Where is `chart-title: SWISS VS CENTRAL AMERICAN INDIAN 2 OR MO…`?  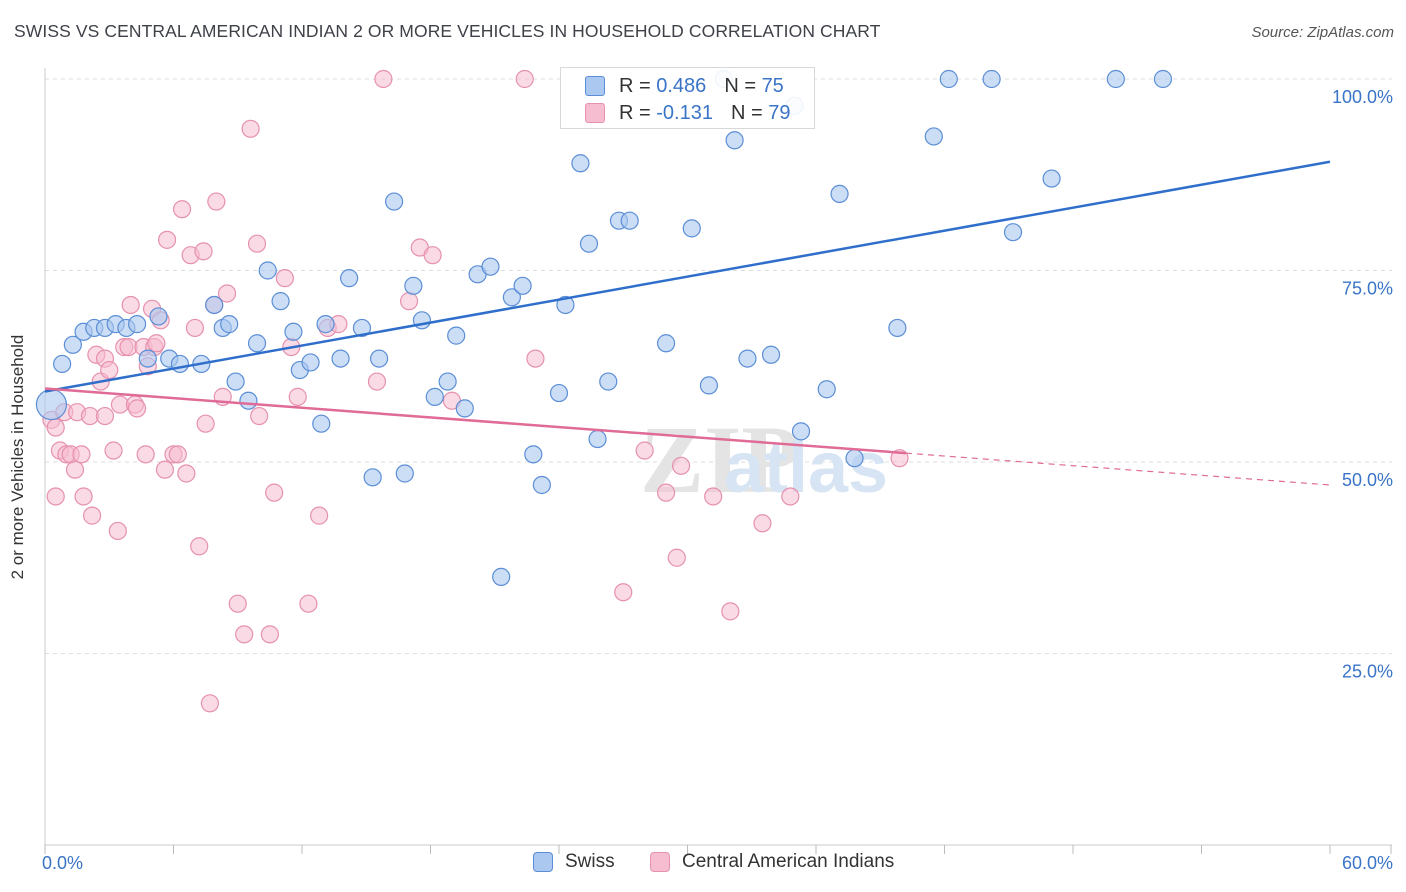 chart-title: SWISS VS CENTRAL AMERICAN INDIAN 2 OR MO… is located at coordinates (447, 31).